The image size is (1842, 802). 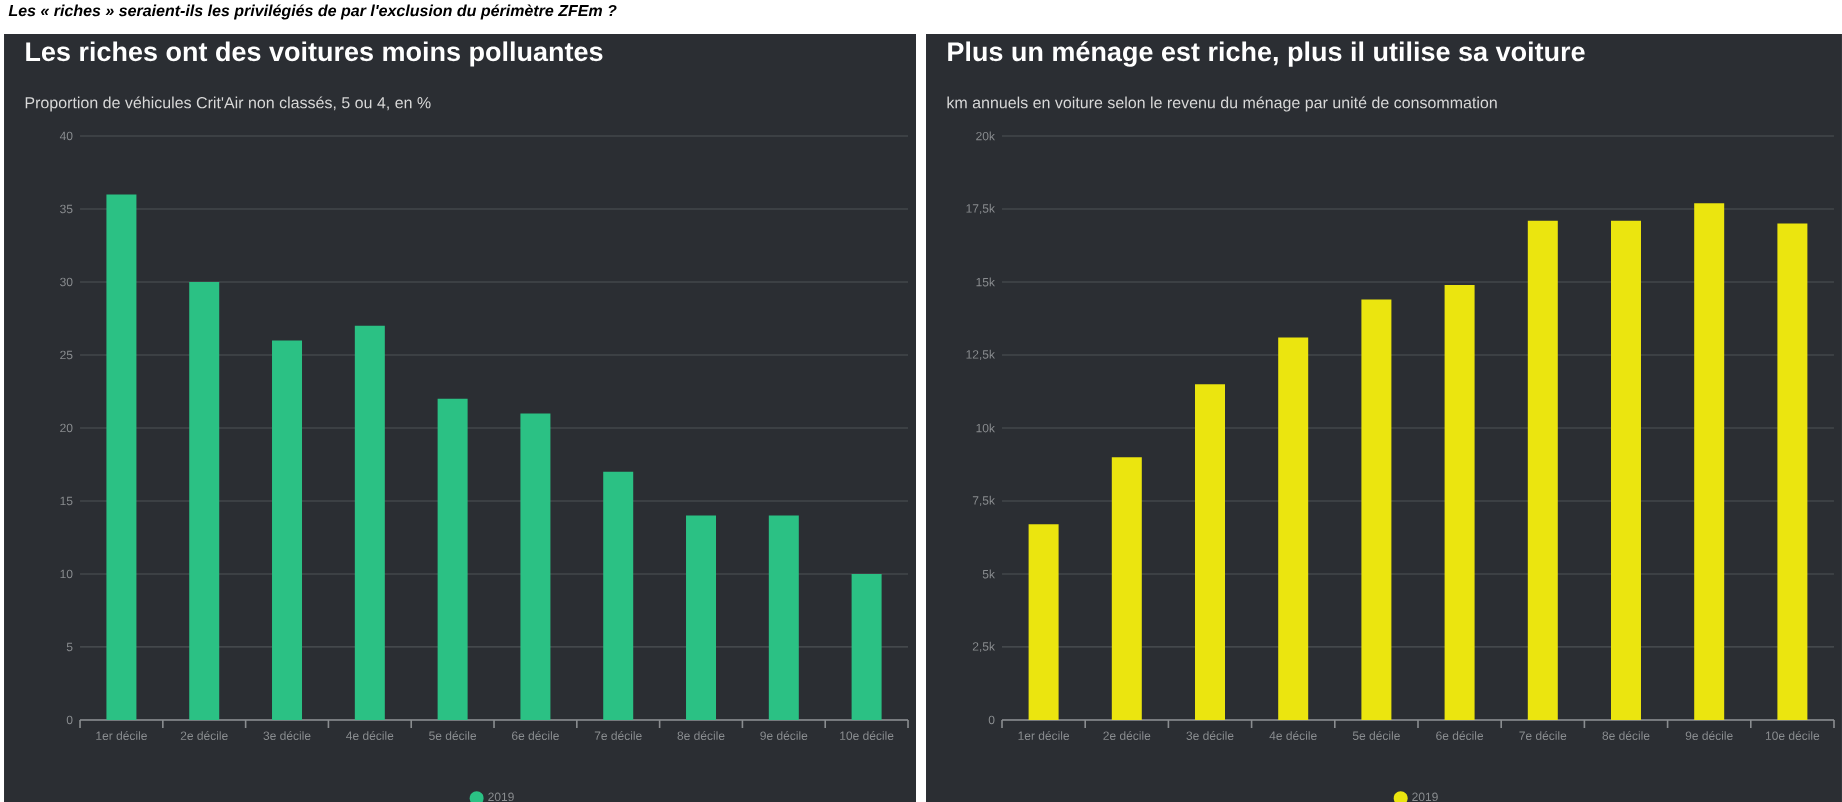 What do you see at coordinates (314, 54) in the screenshot?
I see `chart-title: Les riches ont des voitures moins polluantes` at bounding box center [314, 54].